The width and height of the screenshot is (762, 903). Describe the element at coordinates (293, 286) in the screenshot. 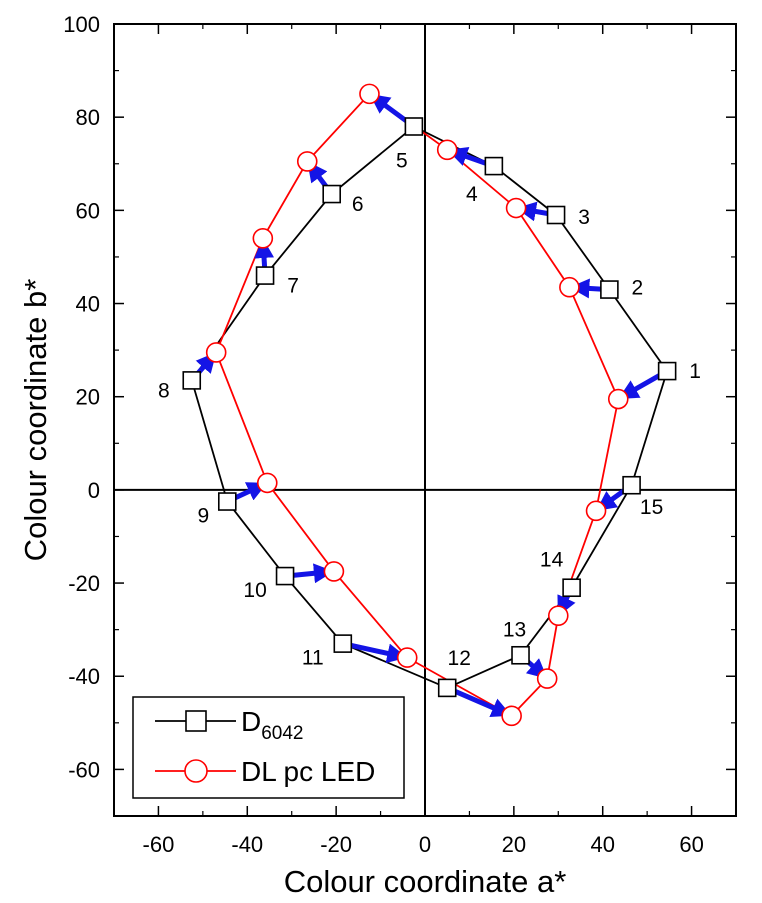

I see `point-label: 7` at that location.